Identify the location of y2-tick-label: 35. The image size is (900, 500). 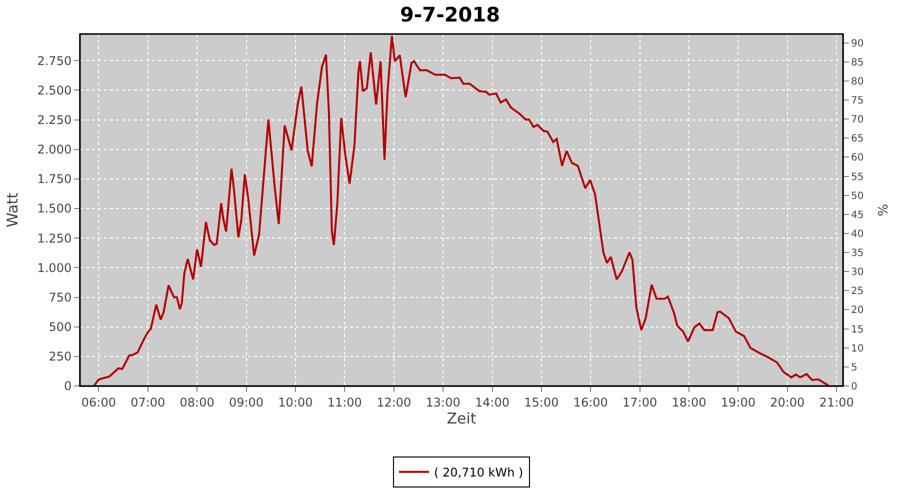
(857, 254).